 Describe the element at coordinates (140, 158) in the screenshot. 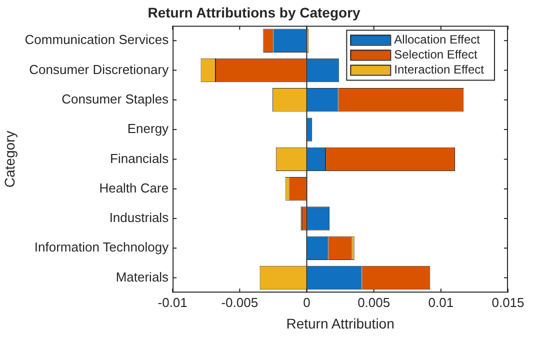

I see `y-tick-label: Financials` at that location.